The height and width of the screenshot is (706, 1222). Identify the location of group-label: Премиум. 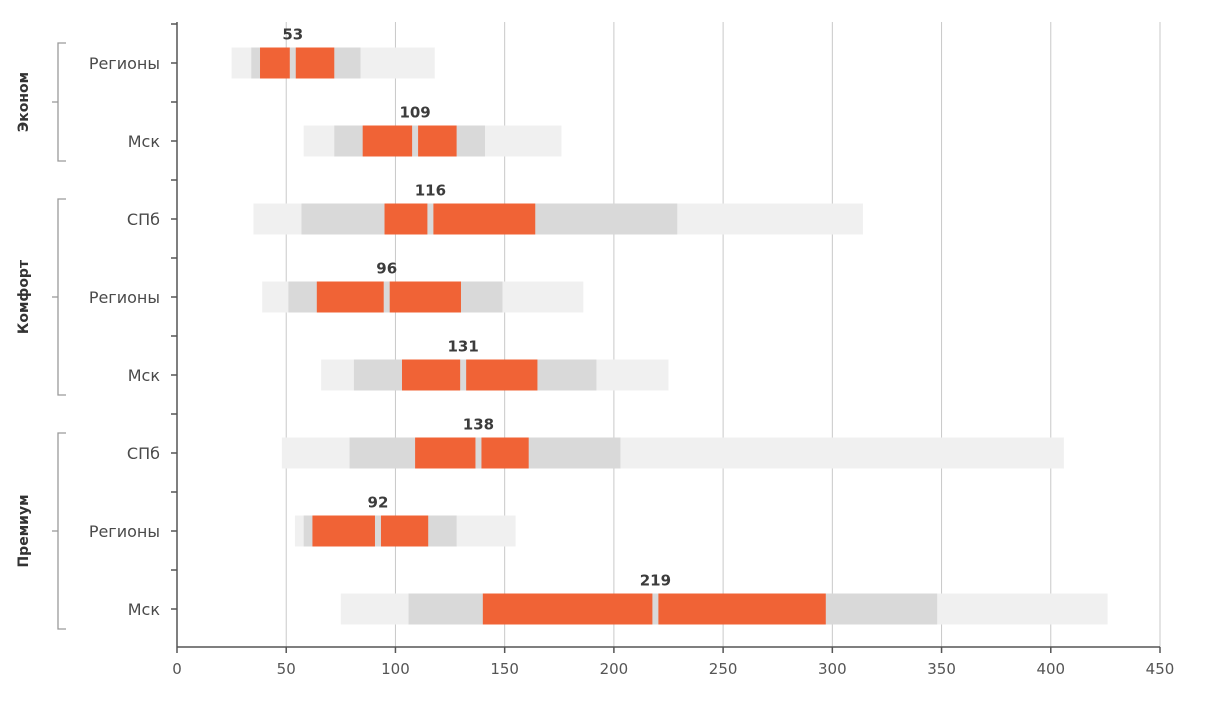
(24, 530).